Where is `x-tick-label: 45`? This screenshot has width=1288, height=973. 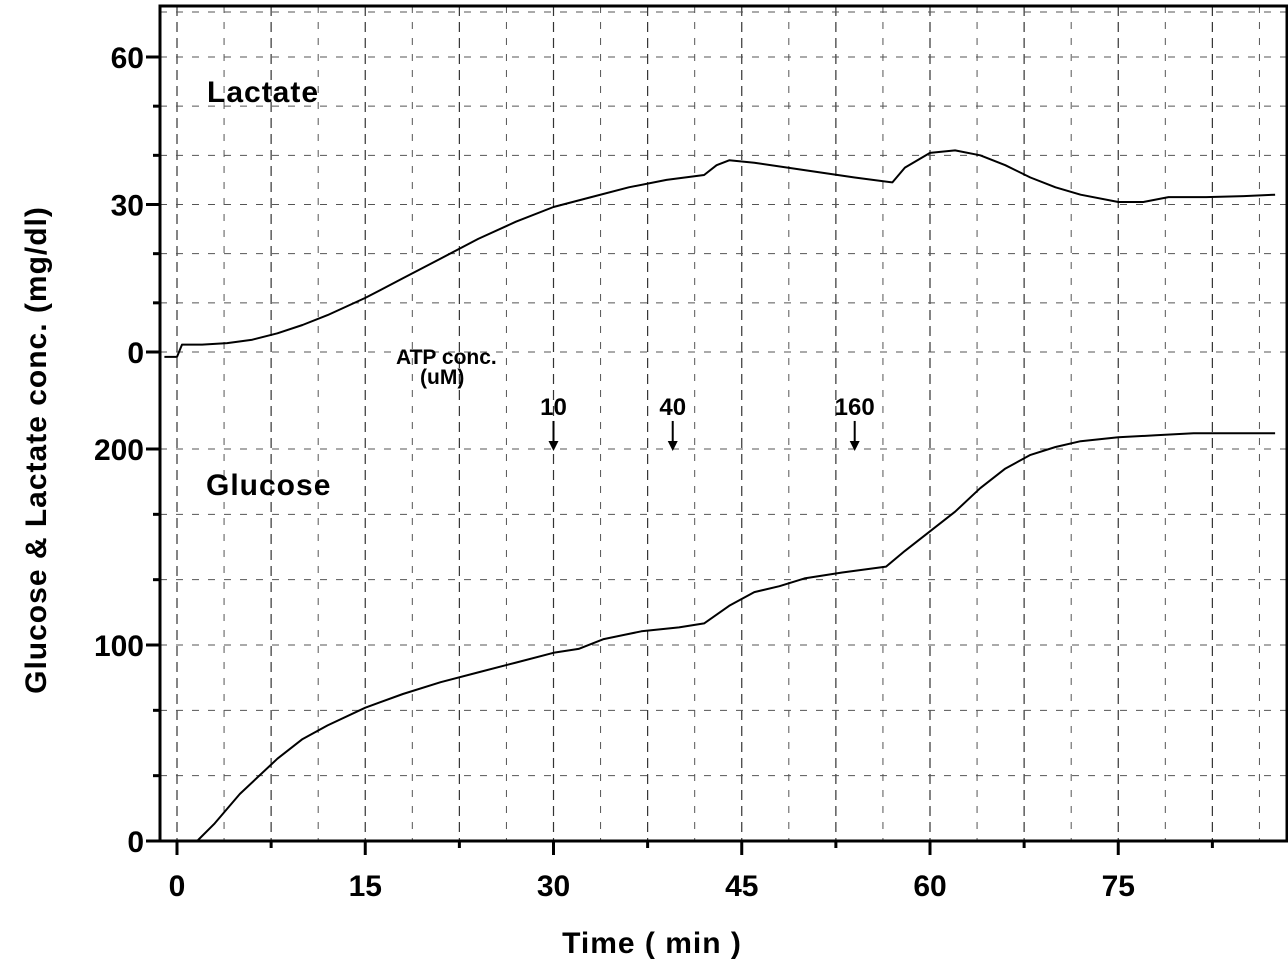 x-tick-label: 45 is located at coordinates (741, 886).